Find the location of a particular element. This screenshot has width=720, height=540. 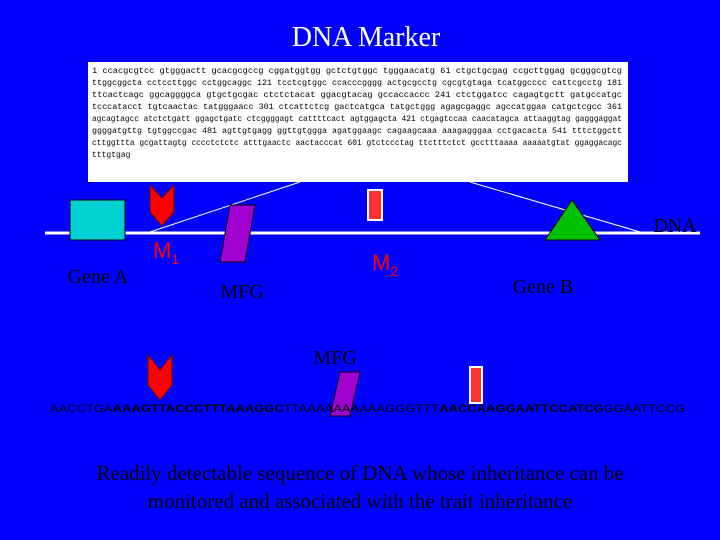

marker-sub: 2 is located at coordinates (394, 271).